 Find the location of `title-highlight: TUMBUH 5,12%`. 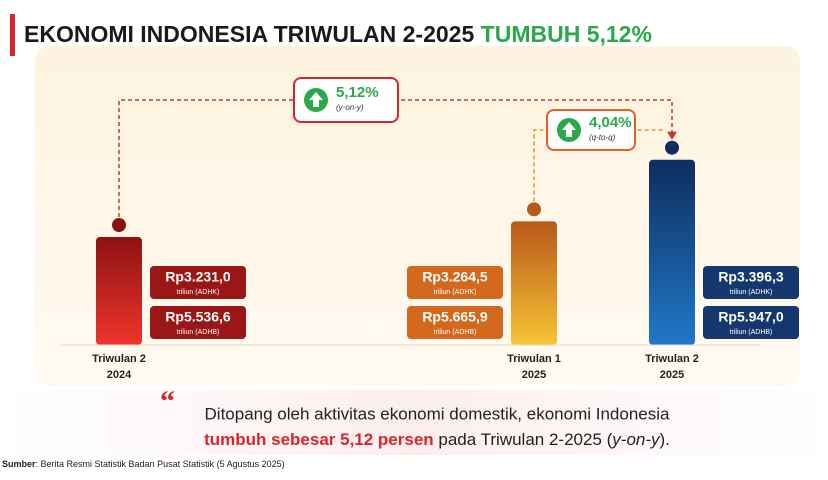

title-highlight: TUMBUH 5,12% is located at coordinates (566, 34).